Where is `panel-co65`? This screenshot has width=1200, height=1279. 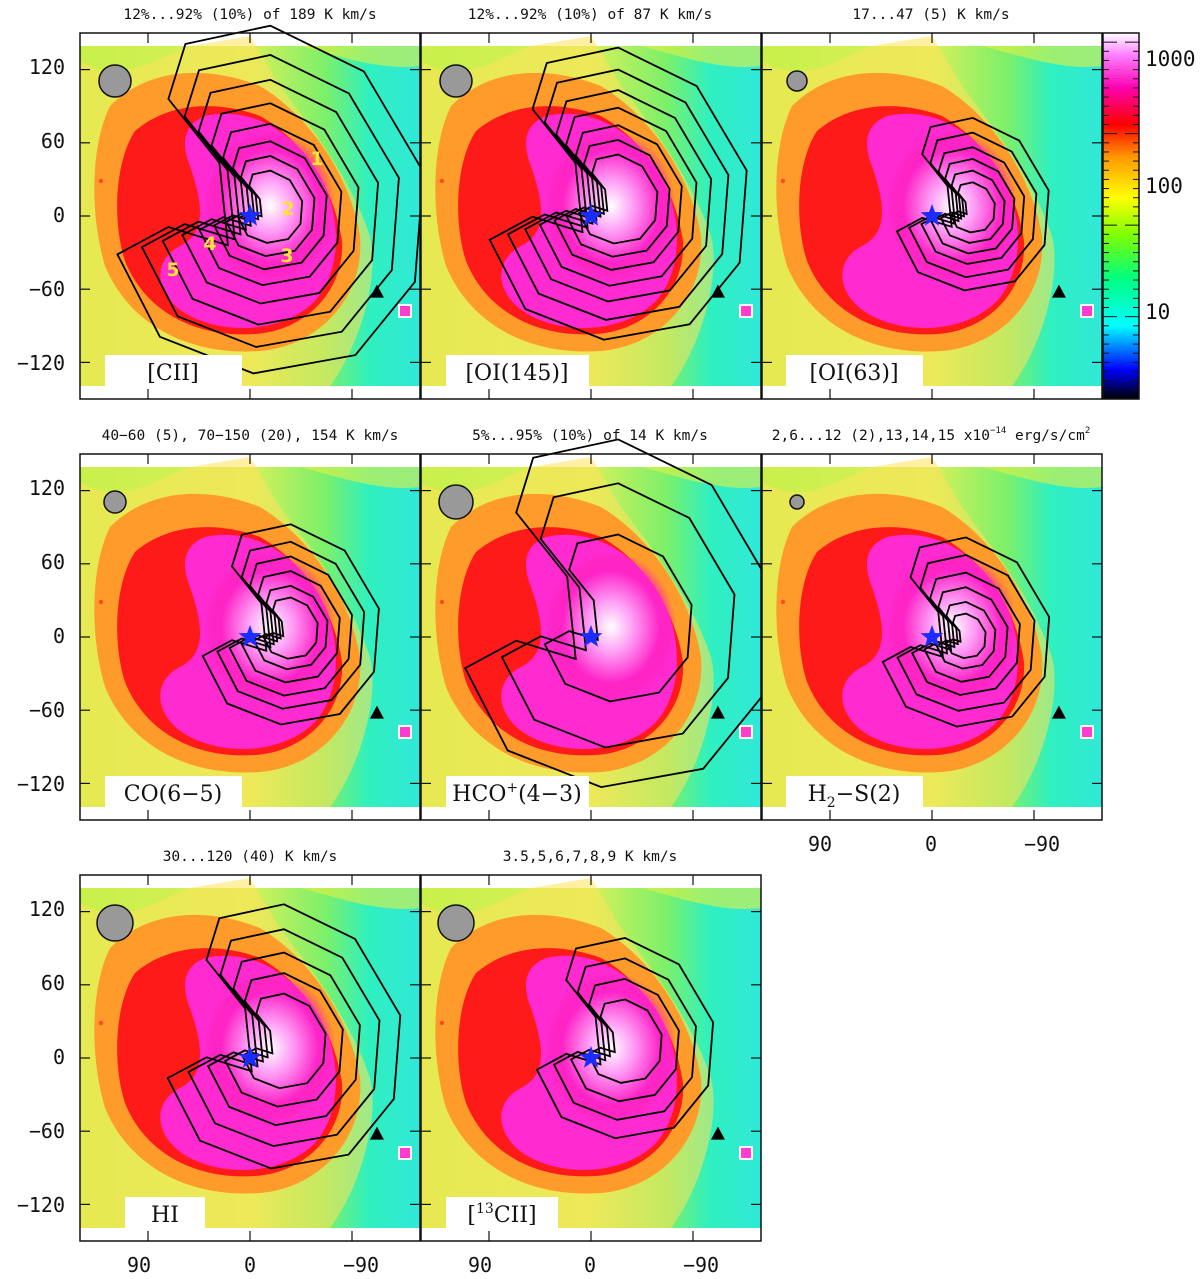 panel-co65 is located at coordinates (250, 637).